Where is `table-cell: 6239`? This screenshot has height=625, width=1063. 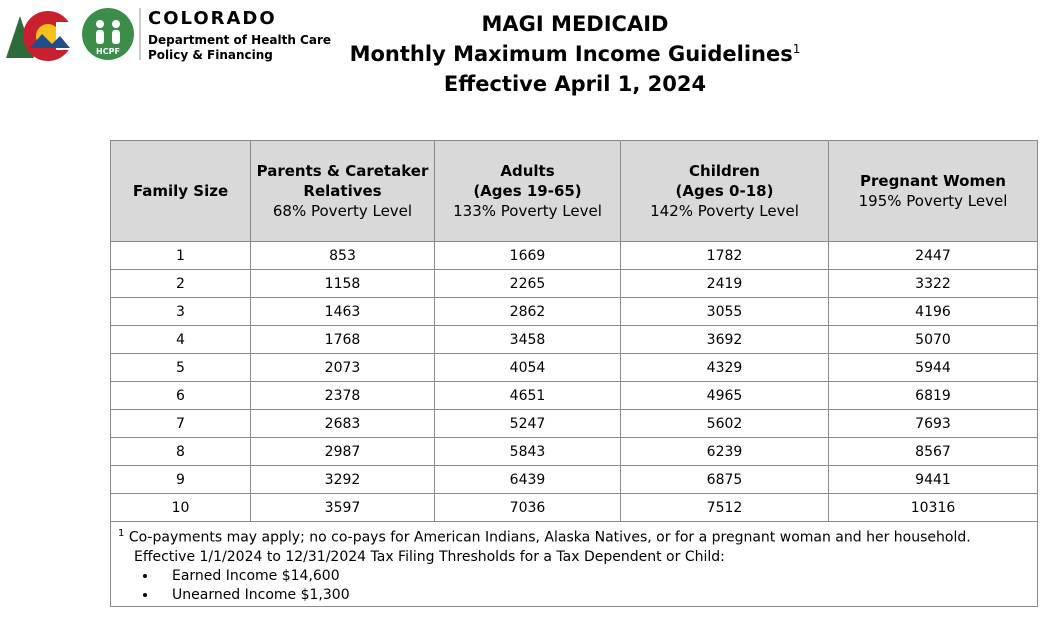 table-cell: 6239 is located at coordinates (724, 451).